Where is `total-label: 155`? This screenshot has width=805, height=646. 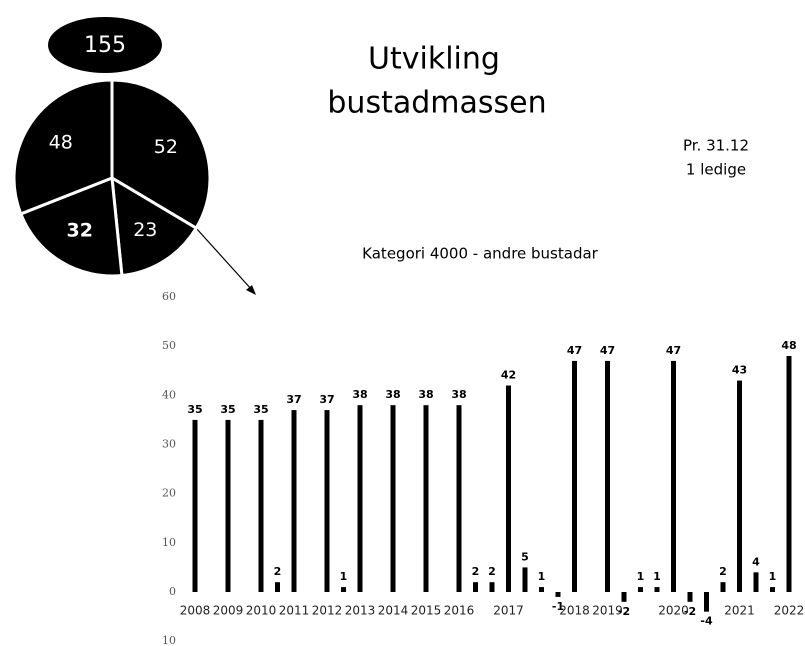 total-label: 155 is located at coordinates (105, 45).